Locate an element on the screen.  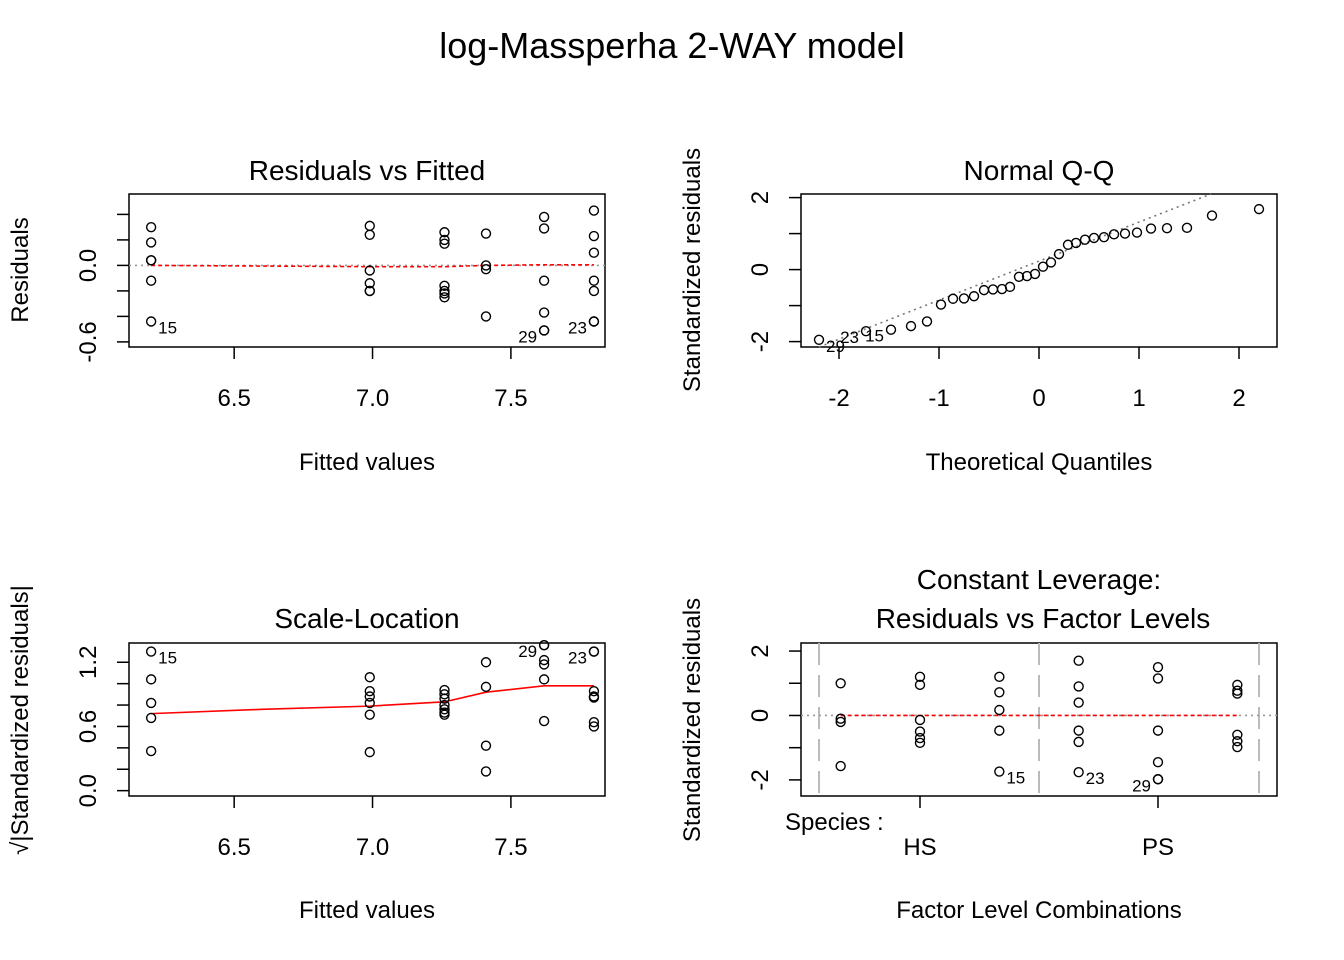
y-tick-label: -2 is located at coordinates (760, 341).